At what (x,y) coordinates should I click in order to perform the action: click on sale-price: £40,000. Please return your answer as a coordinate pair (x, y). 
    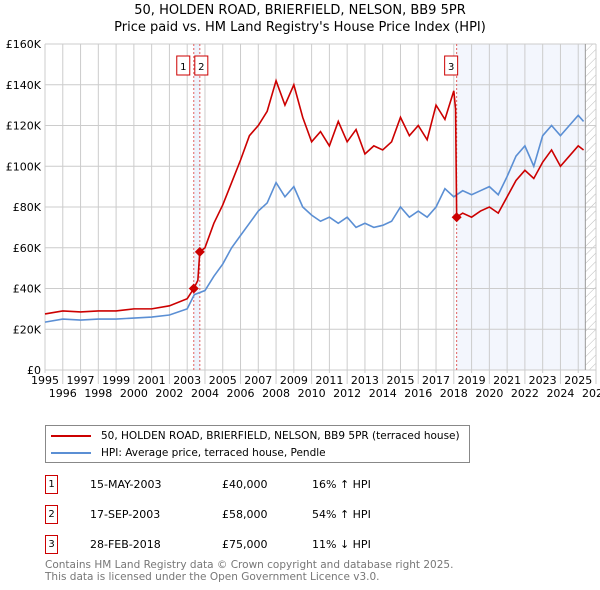
    Looking at the image, I should click on (245, 484).